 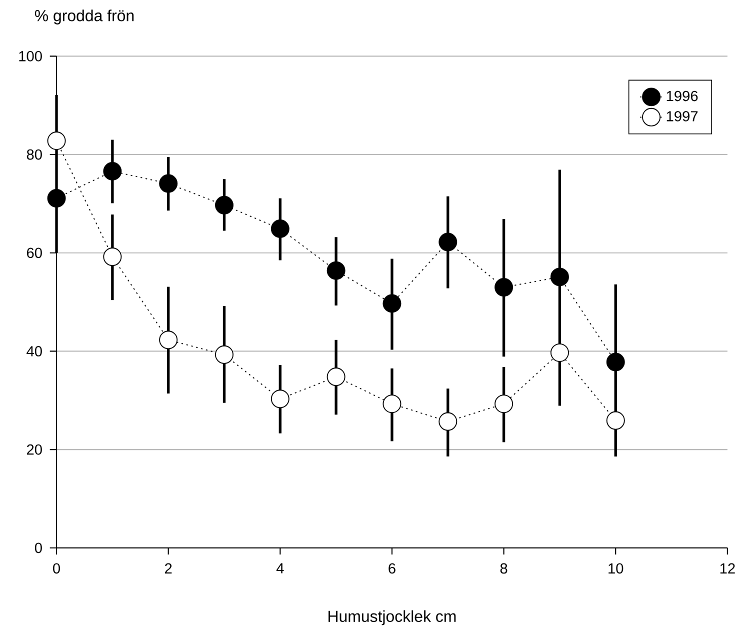 What do you see at coordinates (84, 17) in the screenshot?
I see `y-axis-title: % grodda frön` at bounding box center [84, 17].